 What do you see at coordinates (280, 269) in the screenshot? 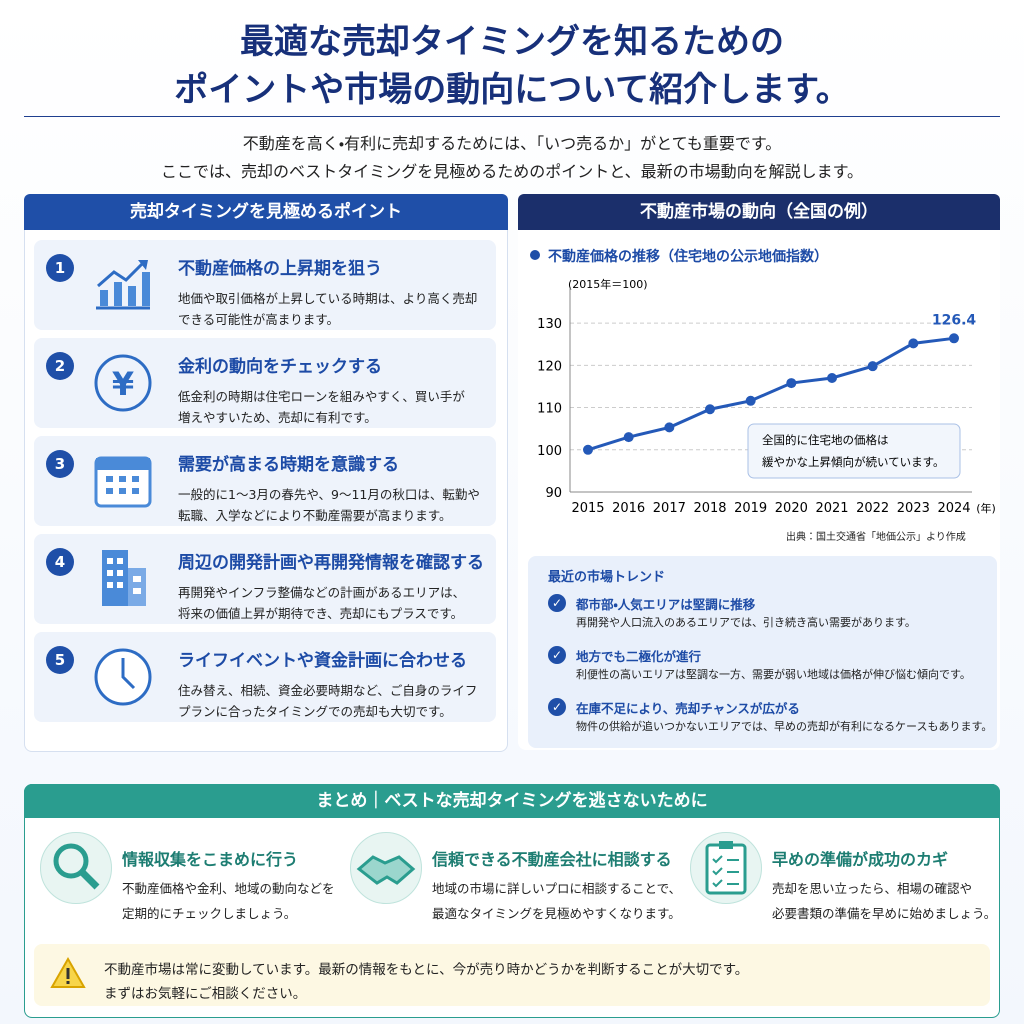
I see `point-title: 不動産価格の上昇期を狙う` at bounding box center [280, 269].